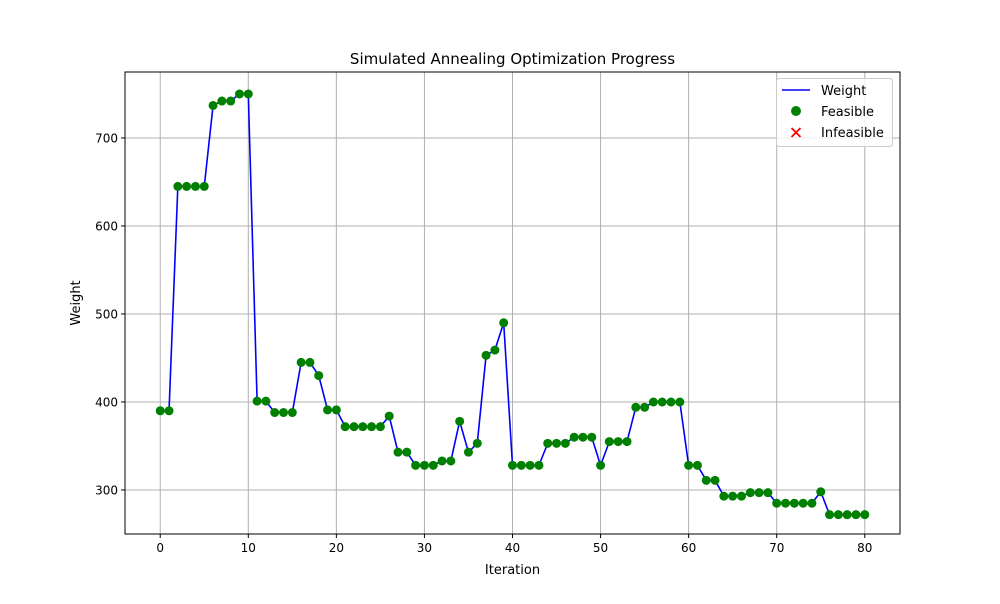 The image size is (1000, 604). I want to click on legend-box, so click(834, 112).